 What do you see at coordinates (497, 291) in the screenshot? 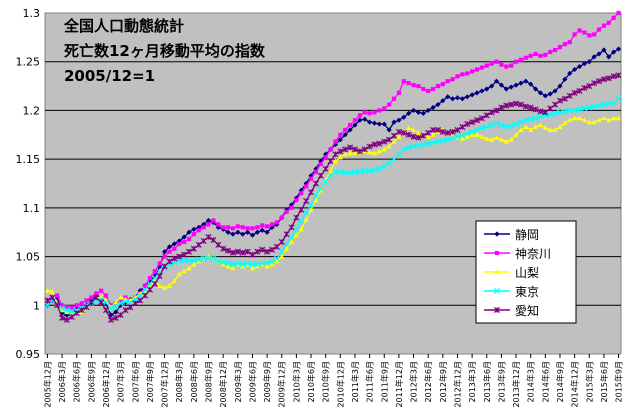
I see `legend-marker` at bounding box center [497, 291].